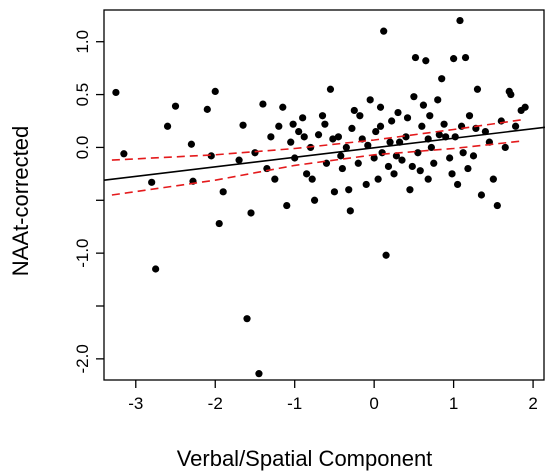  What do you see at coordinates (316, 168) in the screenshot?
I see `confidence-band-lower` at bounding box center [316, 168].